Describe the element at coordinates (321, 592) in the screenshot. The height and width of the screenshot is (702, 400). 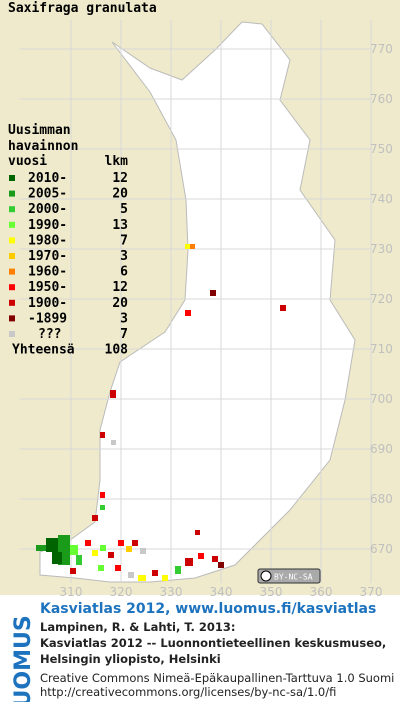
I see `x-grid-label: 360` at that location.